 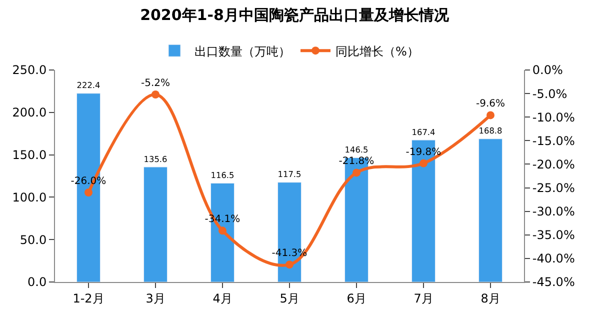 I want to click on y2-tick-label: -15.0%, so click(x=553, y=141).